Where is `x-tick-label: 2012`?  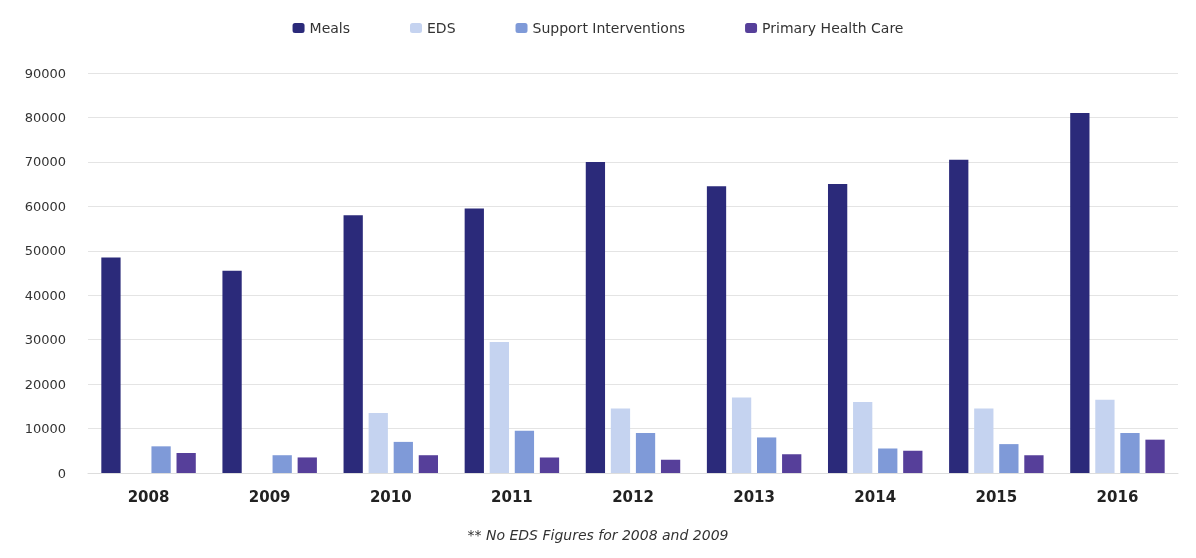 x-tick-label: 2012 is located at coordinates (633, 496).